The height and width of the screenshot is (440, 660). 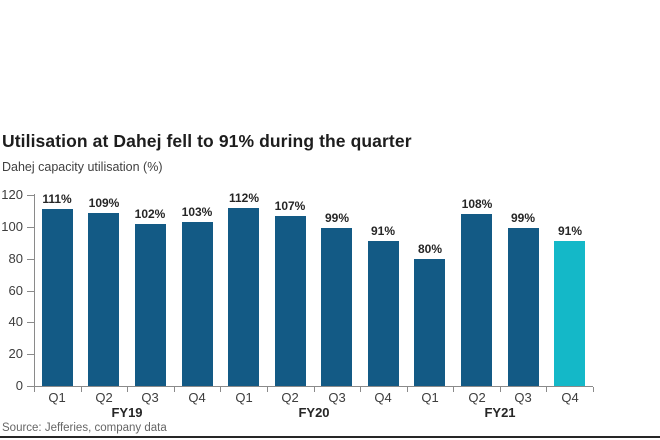 I want to click on bar-fy20-q4, so click(x=383, y=313).